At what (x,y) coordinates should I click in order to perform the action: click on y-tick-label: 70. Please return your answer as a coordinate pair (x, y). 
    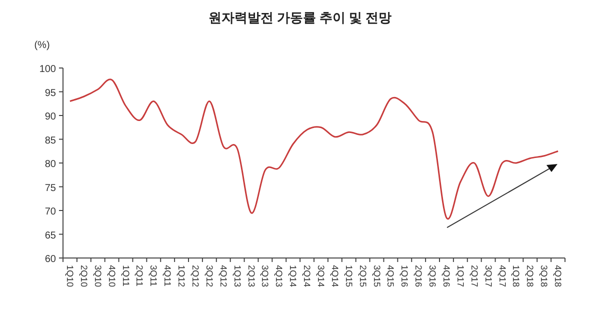
    Looking at the image, I should click on (50, 212).